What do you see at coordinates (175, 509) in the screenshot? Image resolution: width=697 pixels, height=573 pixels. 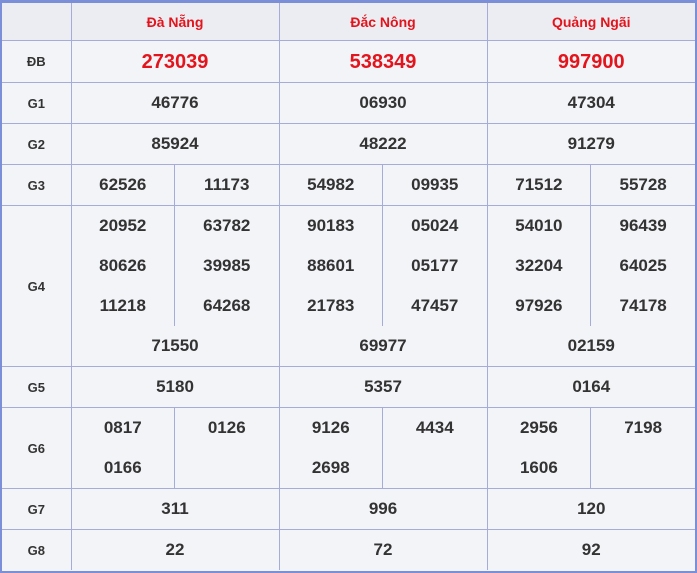 I see `prize-cell: 311` at bounding box center [175, 509].